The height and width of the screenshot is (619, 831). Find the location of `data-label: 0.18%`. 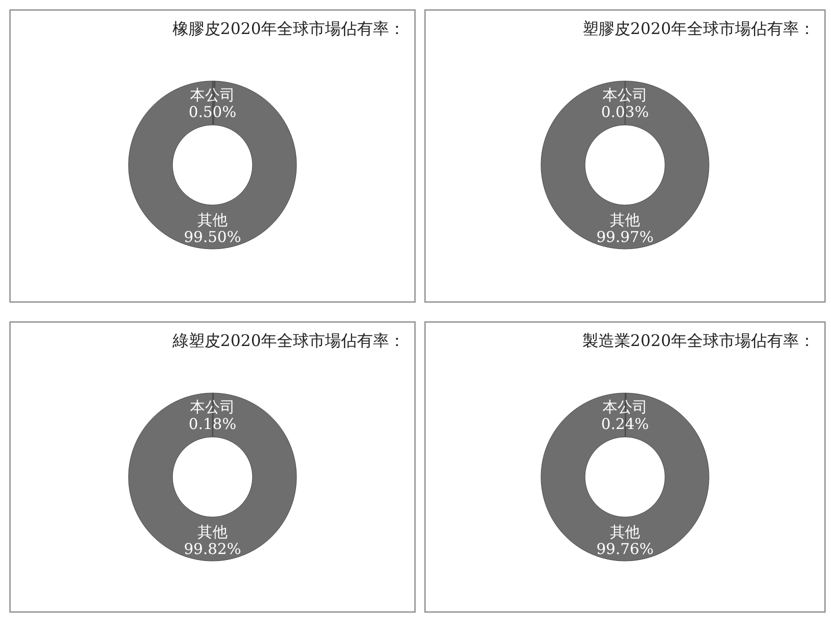

data-label: 0.18% is located at coordinates (212, 424).